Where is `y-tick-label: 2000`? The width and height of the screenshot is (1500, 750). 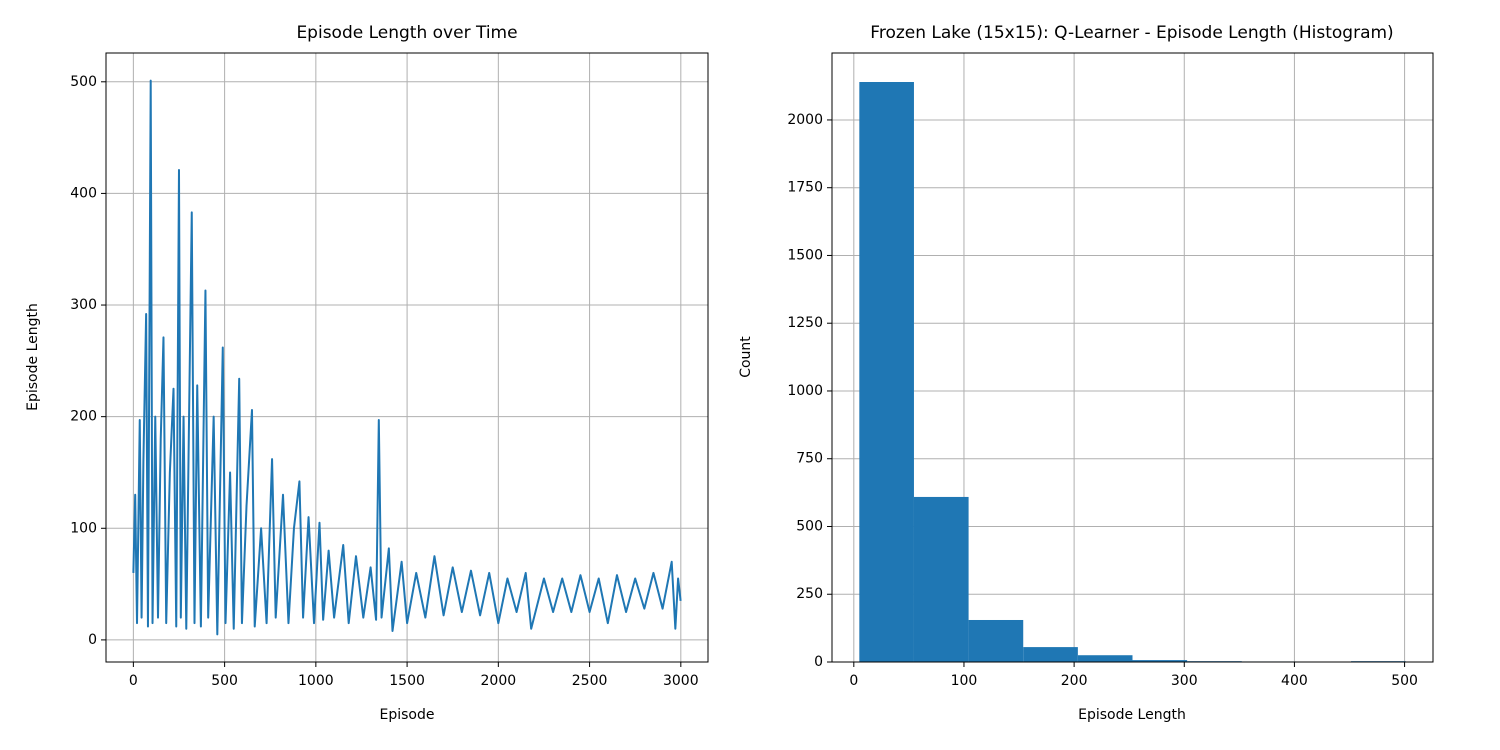 y-tick-label: 2000 is located at coordinates (805, 120).